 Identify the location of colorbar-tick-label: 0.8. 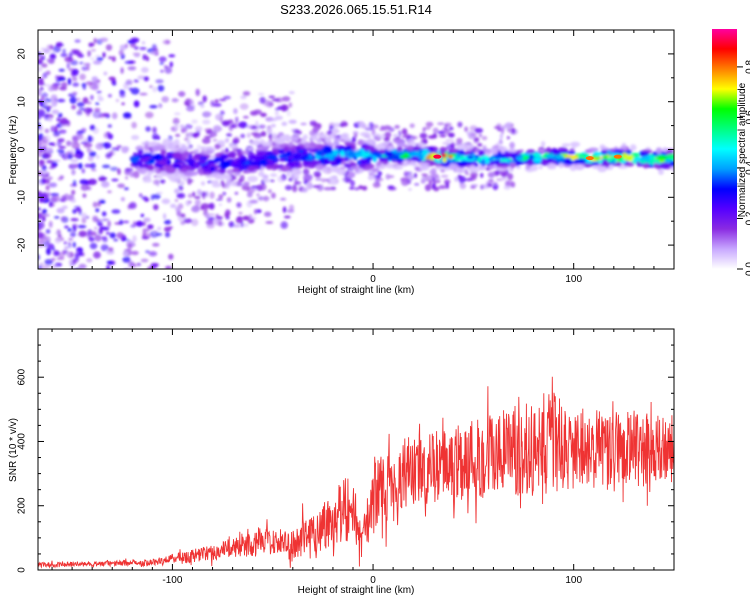
(747, 67).